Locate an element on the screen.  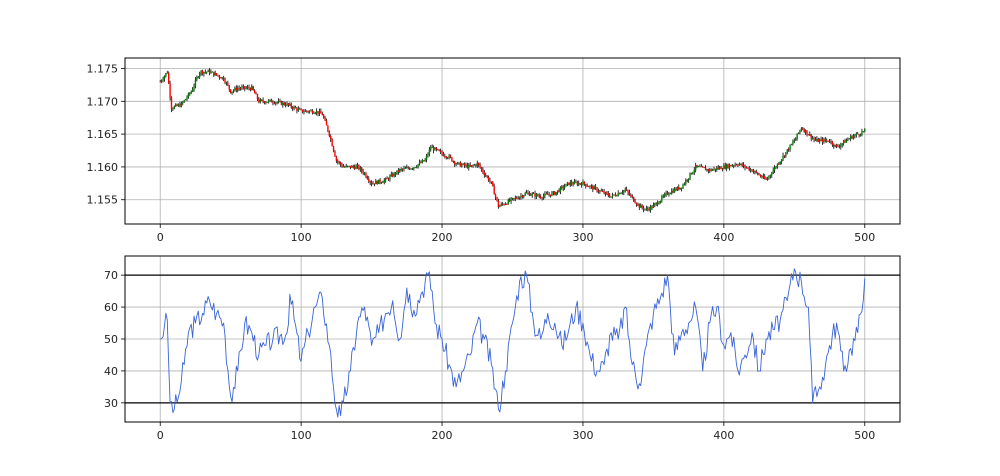
oscillator-x-ticks: 0 100 200 300 400 500 is located at coordinates (516, 432).